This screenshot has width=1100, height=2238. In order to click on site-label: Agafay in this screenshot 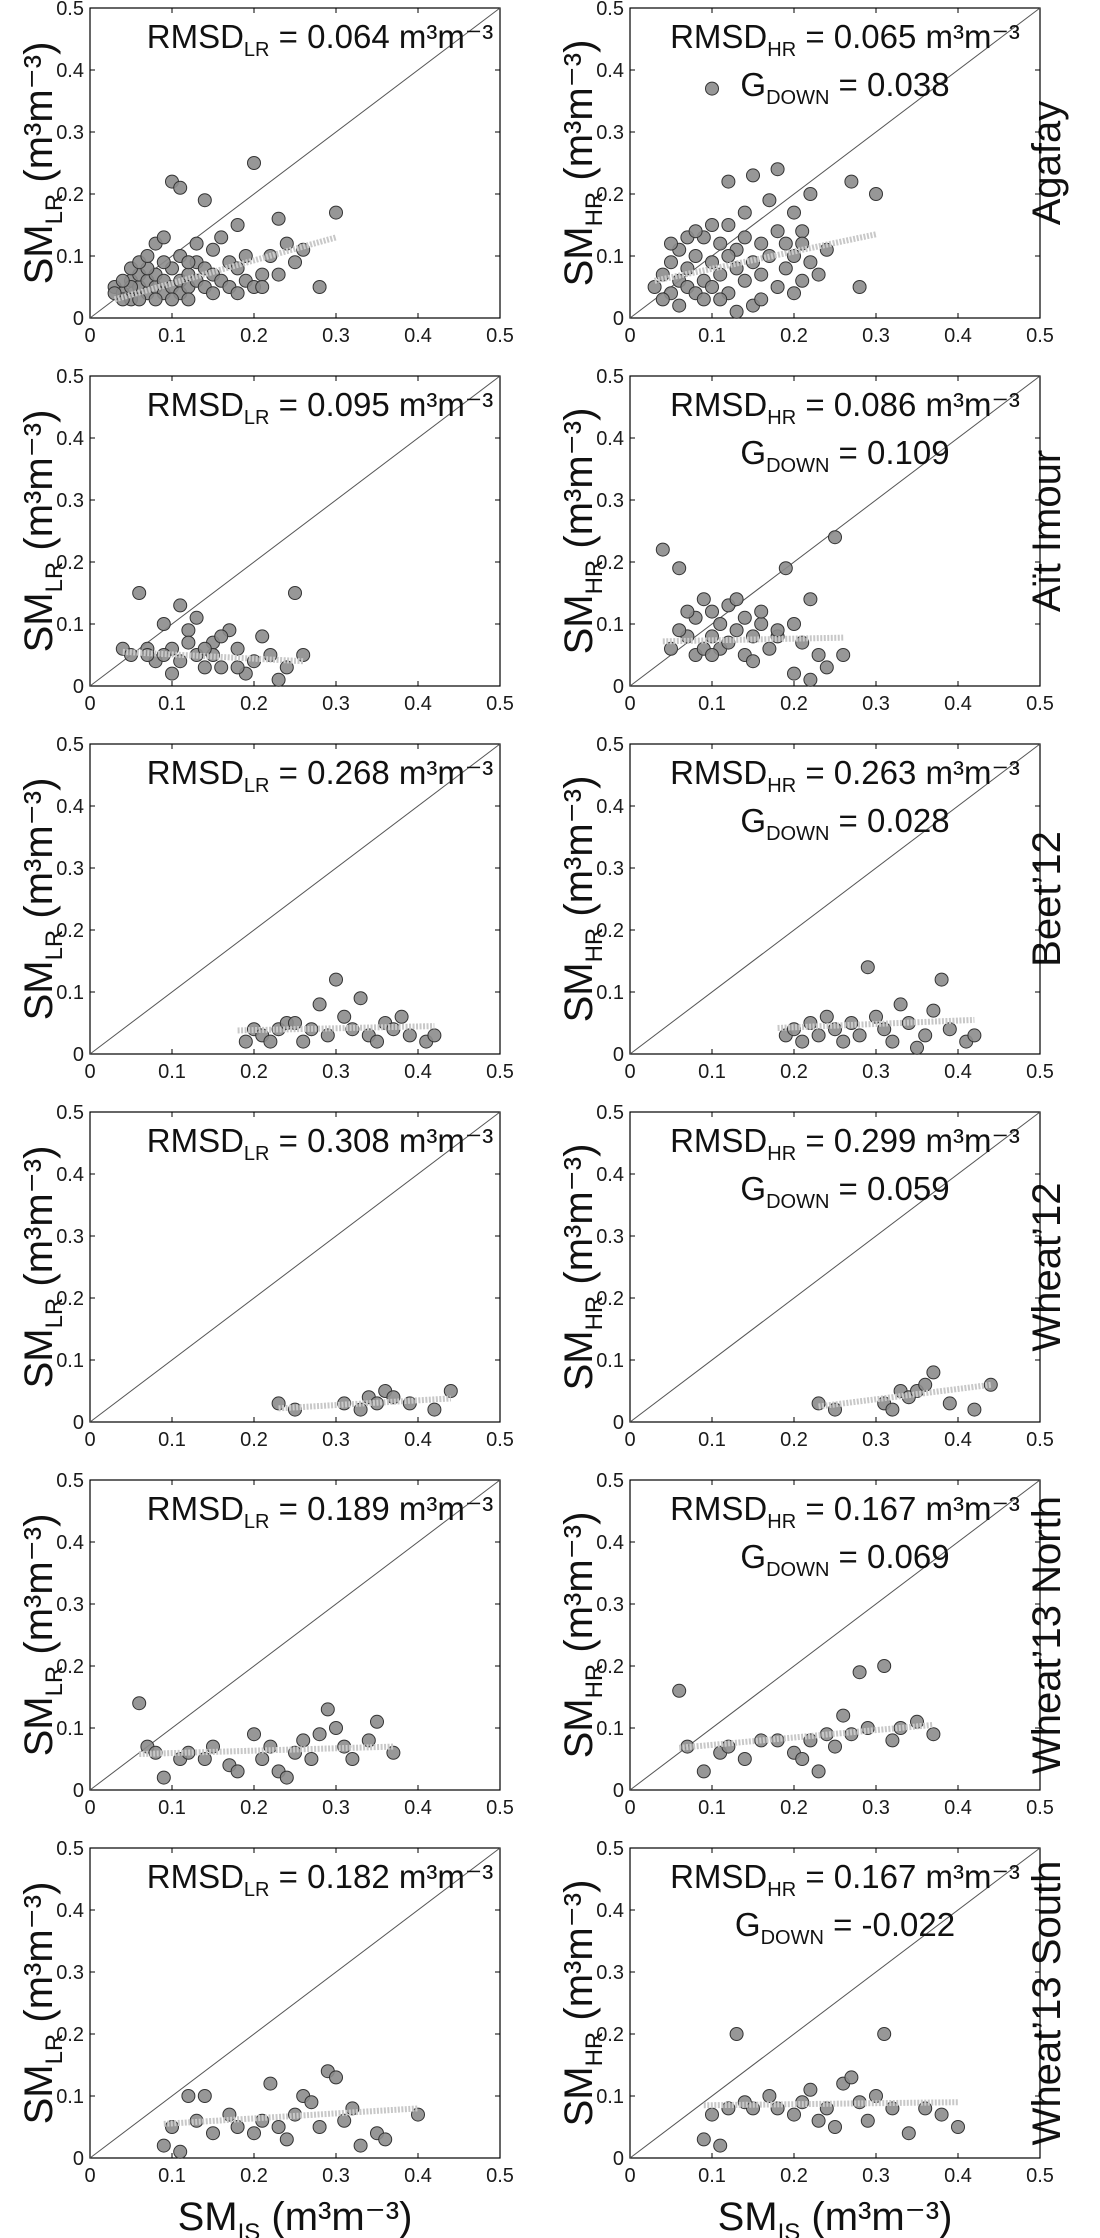, I will do `click(1047, 163)`.